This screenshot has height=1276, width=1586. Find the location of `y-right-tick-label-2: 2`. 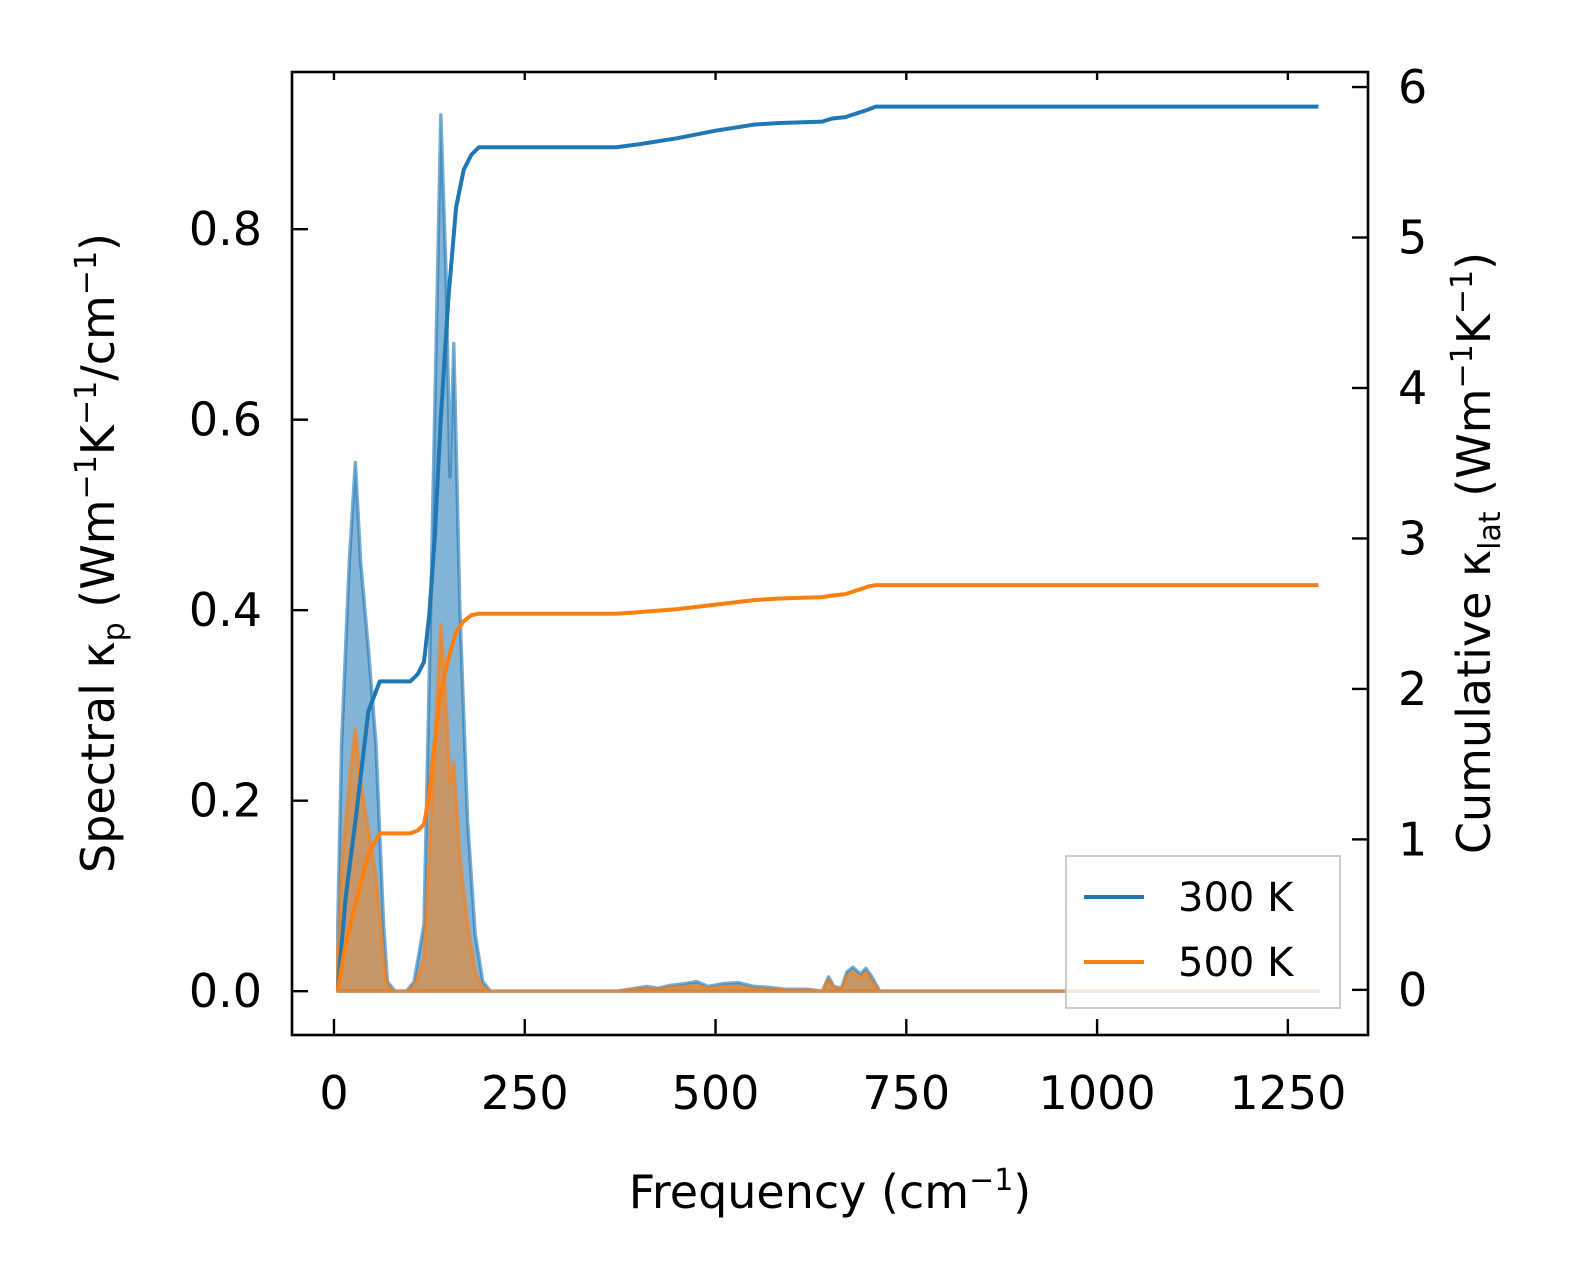

y-right-tick-label-2: 2 is located at coordinates (1412, 689).